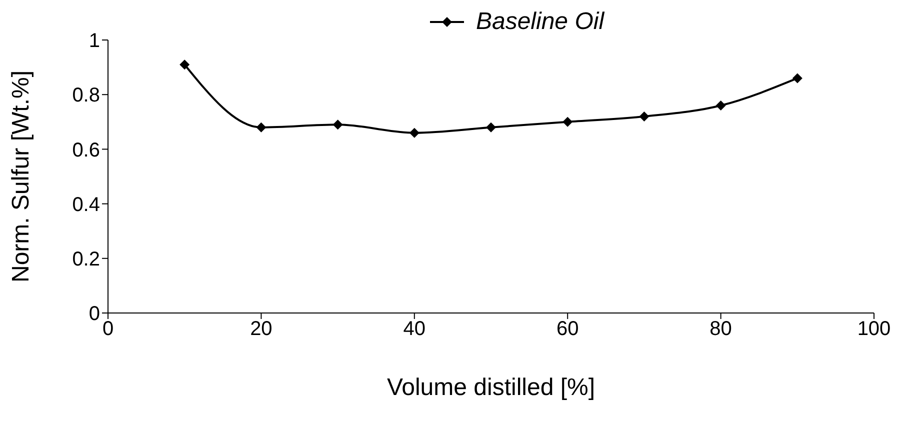 The width and height of the screenshot is (907, 421). I want to click on y-axis-title: Norm. Sulfur [Wt.%], so click(21, 176).